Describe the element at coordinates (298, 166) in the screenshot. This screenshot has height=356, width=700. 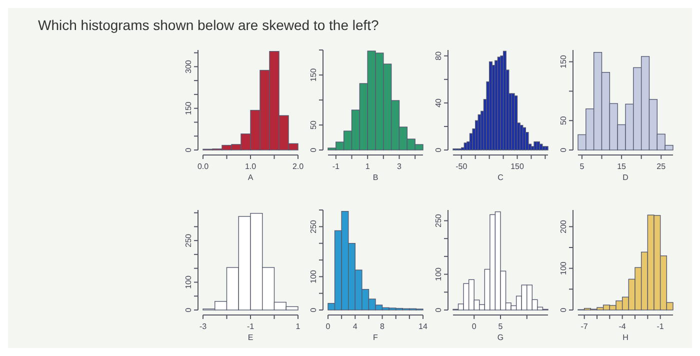
I see `x-tick-label: 2.0` at that location.